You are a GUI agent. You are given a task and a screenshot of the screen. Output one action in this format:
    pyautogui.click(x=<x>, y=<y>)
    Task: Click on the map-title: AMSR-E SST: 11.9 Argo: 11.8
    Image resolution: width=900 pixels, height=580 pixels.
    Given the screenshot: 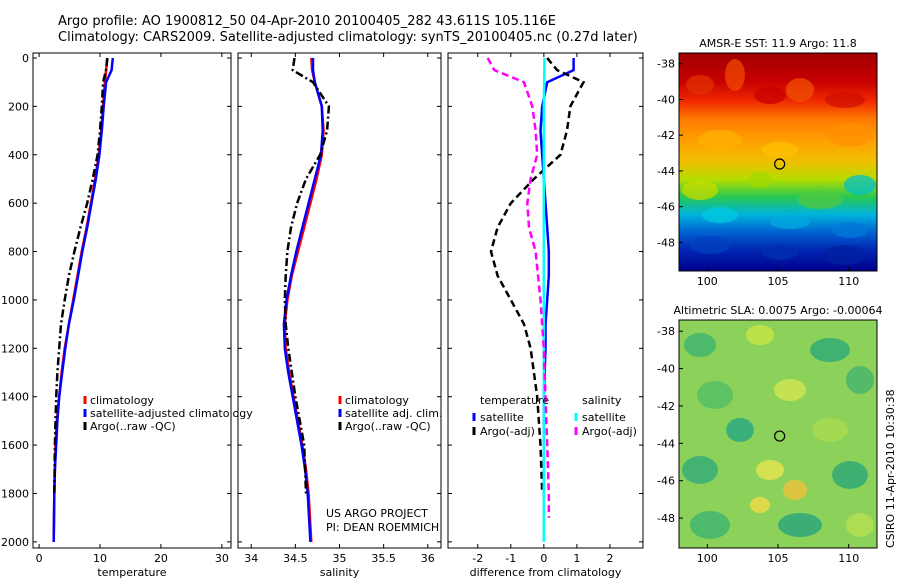 What is the action you would take?
    pyautogui.click(x=778, y=43)
    